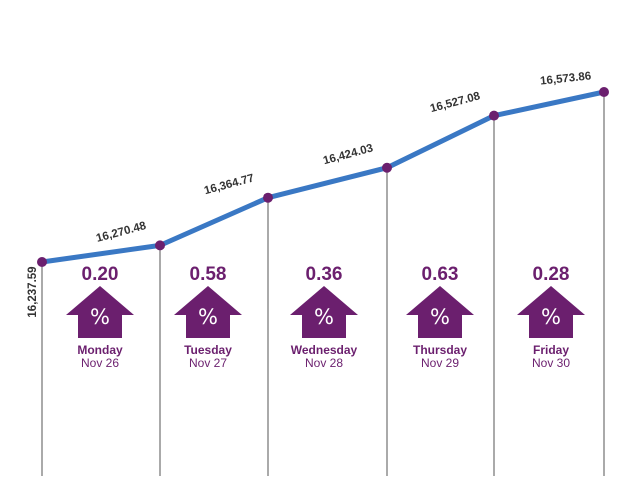  What do you see at coordinates (566, 78) in the screenshot?
I see `data-label: 16,573.86` at bounding box center [566, 78].